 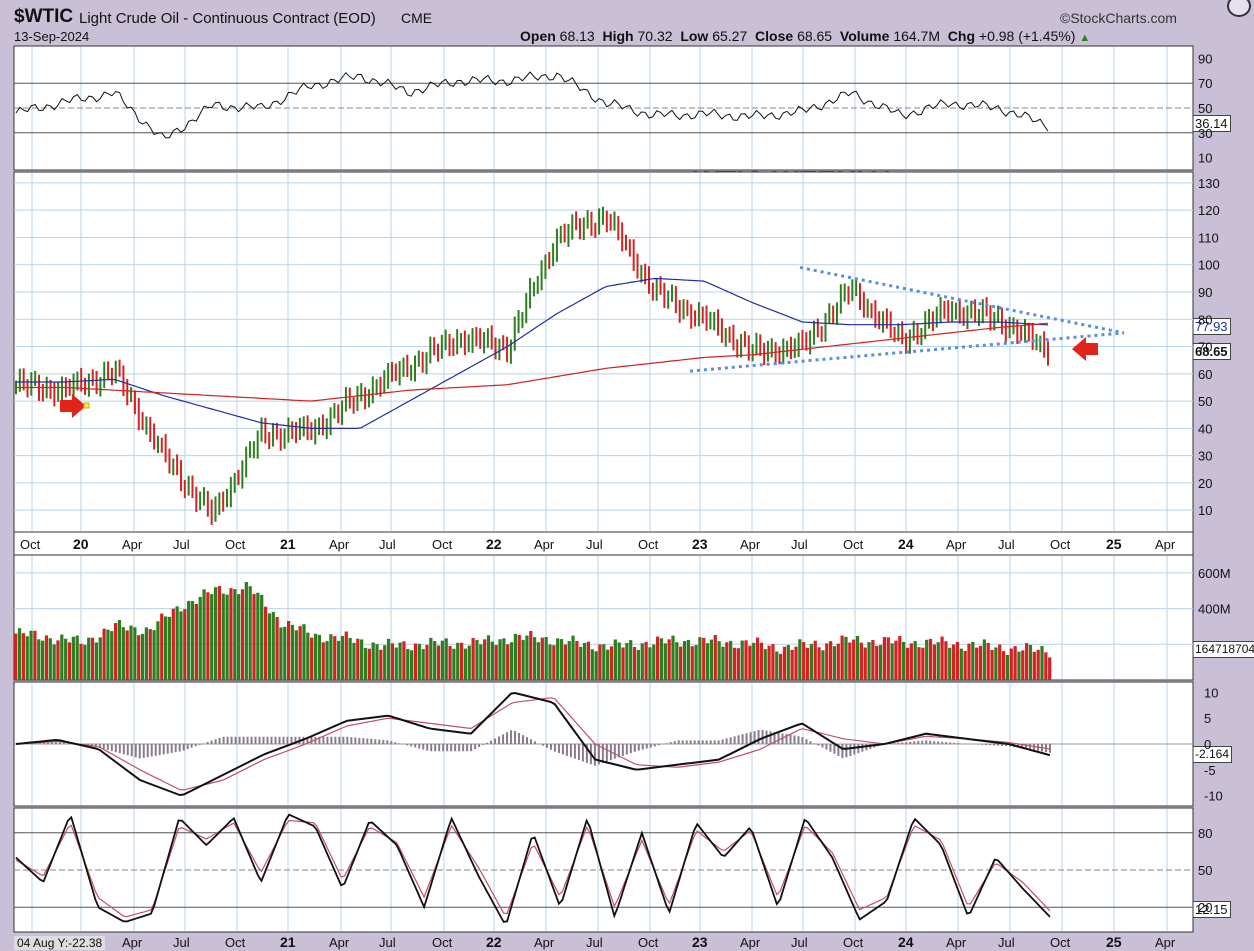 I want to click on right-arrow-marker, so click(x=1085, y=349).